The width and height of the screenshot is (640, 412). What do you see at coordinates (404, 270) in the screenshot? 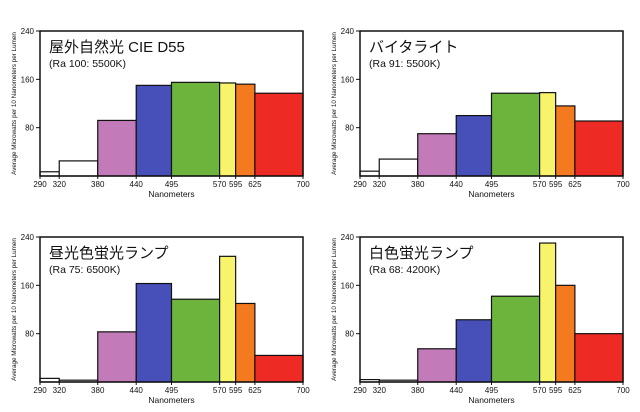
I see `chart-subtitle: (Ra 68: 4200K)` at bounding box center [404, 270].